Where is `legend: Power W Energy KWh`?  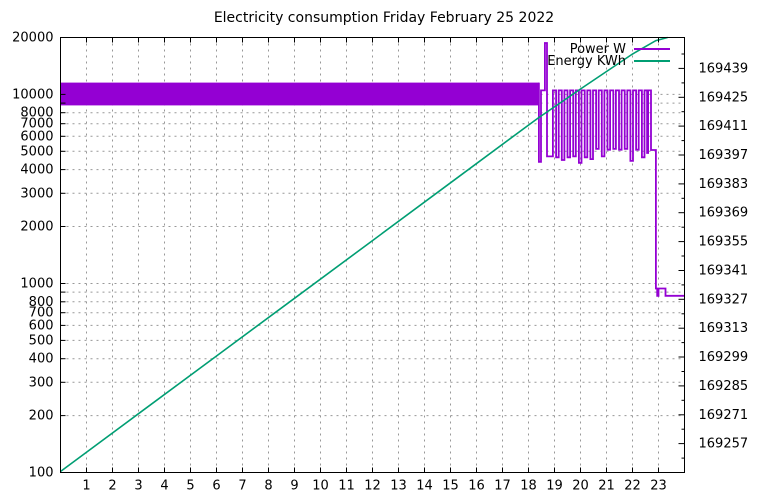 legend: Power W Energy KWh is located at coordinates (608, 55).